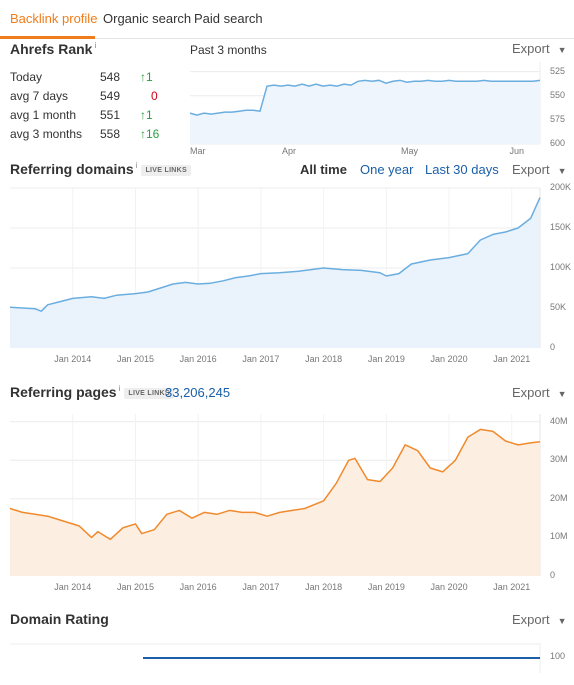 Image resolution: width=574 pixels, height=685 pixels. Describe the element at coordinates (63, 392) in the screenshot. I see `referring-pages-title-text: Referring pages` at that location.